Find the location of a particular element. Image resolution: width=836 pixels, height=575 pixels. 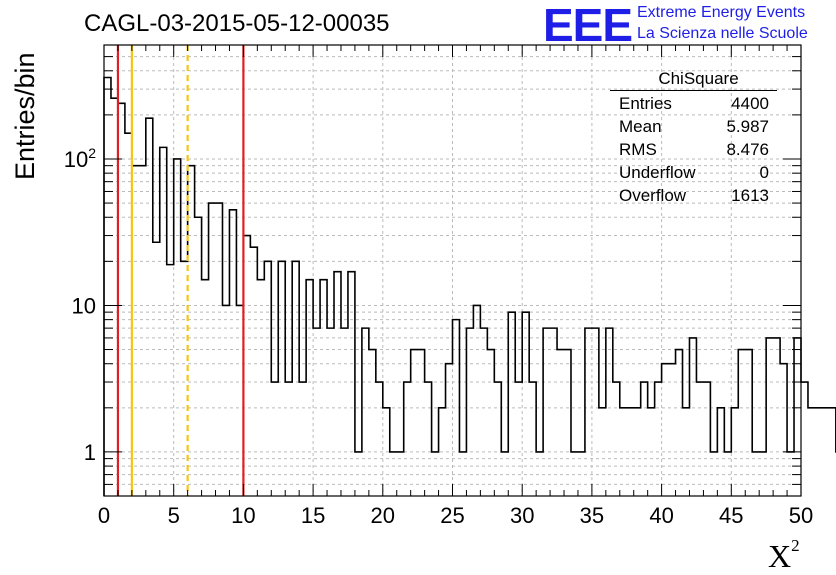

stats-value: 0 is located at coordinates (764, 172).